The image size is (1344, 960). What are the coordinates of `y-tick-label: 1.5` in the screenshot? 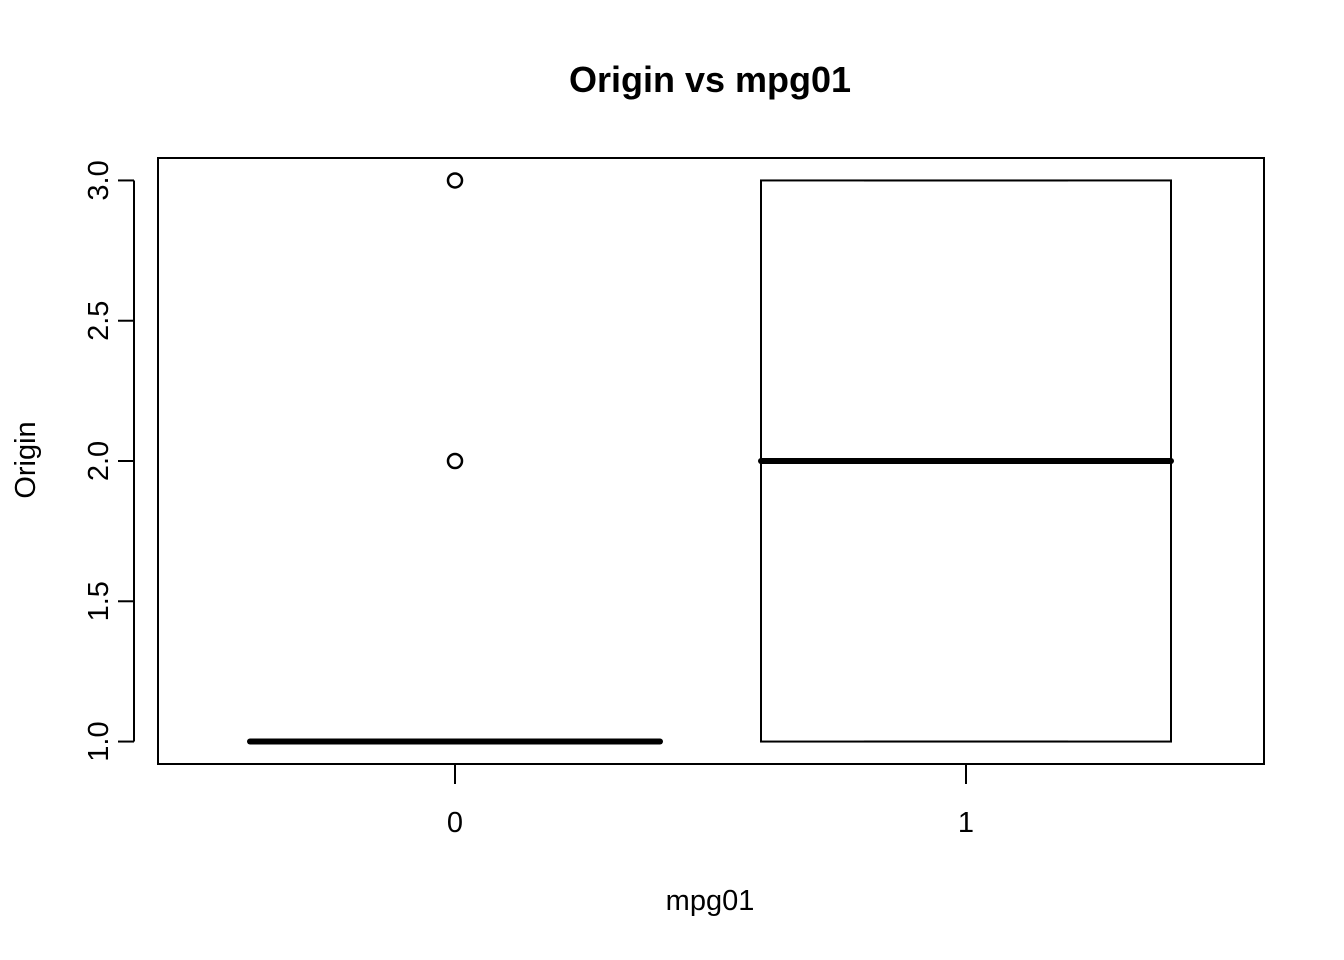 It's located at (99, 601).